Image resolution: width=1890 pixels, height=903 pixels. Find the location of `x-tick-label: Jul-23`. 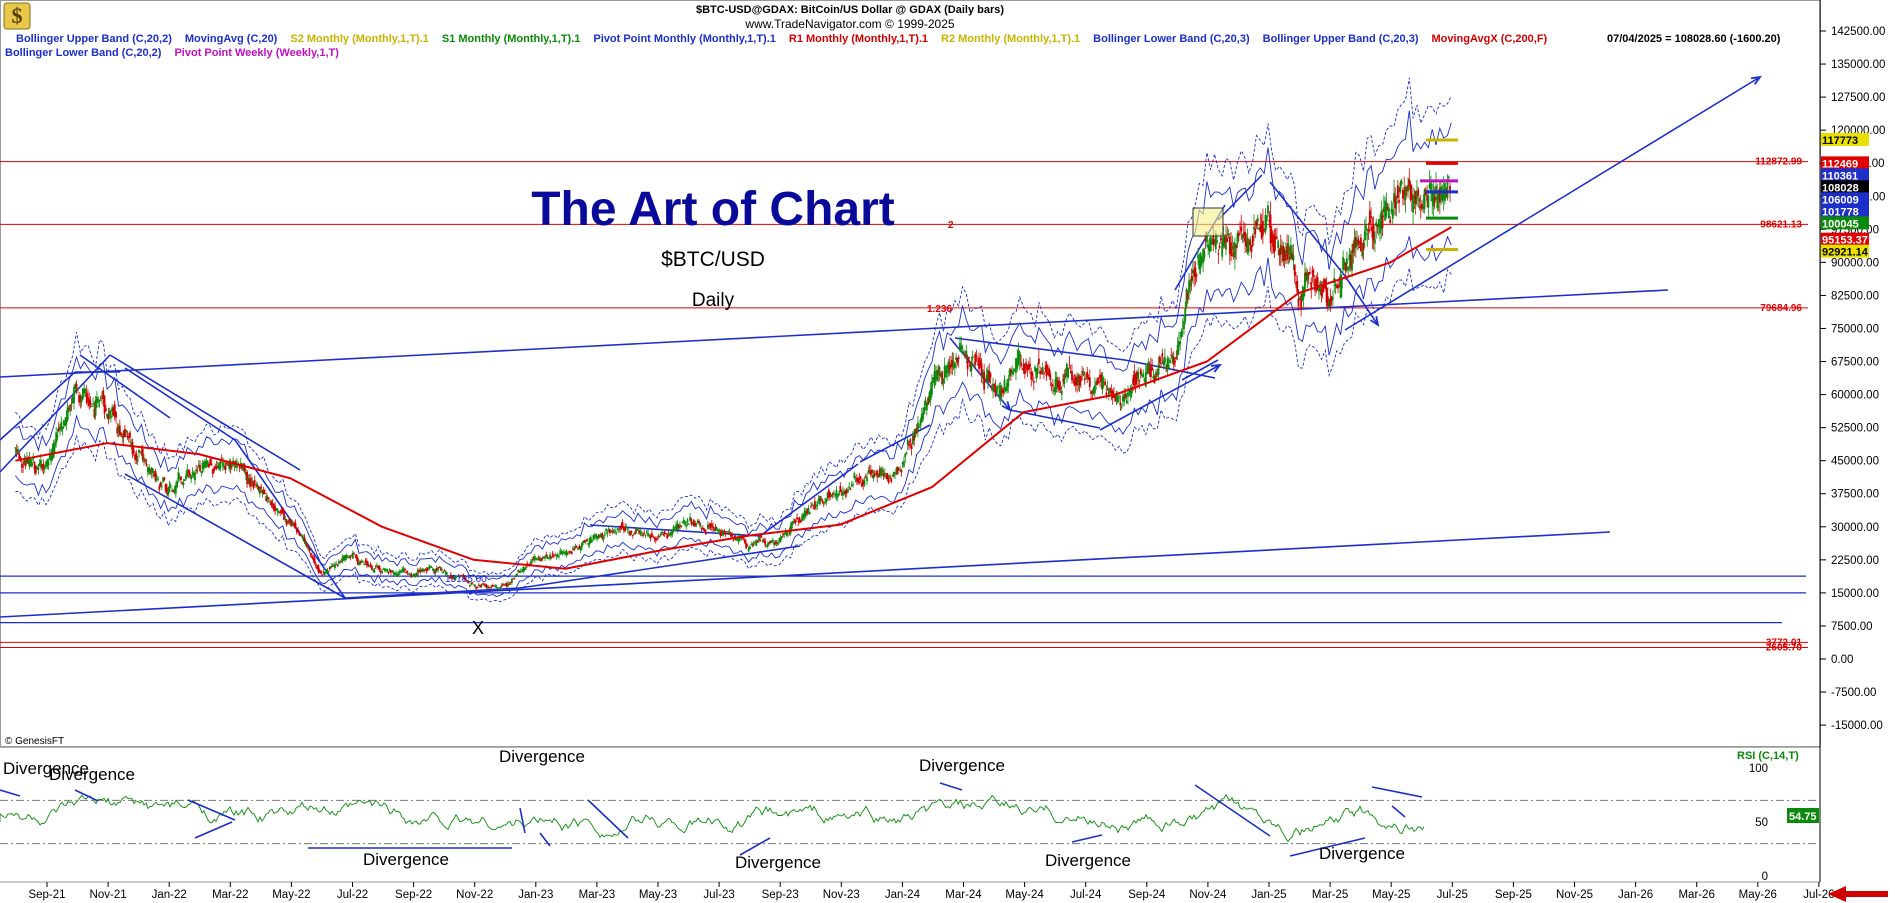

x-tick-label: Jul-23 is located at coordinates (718, 895).